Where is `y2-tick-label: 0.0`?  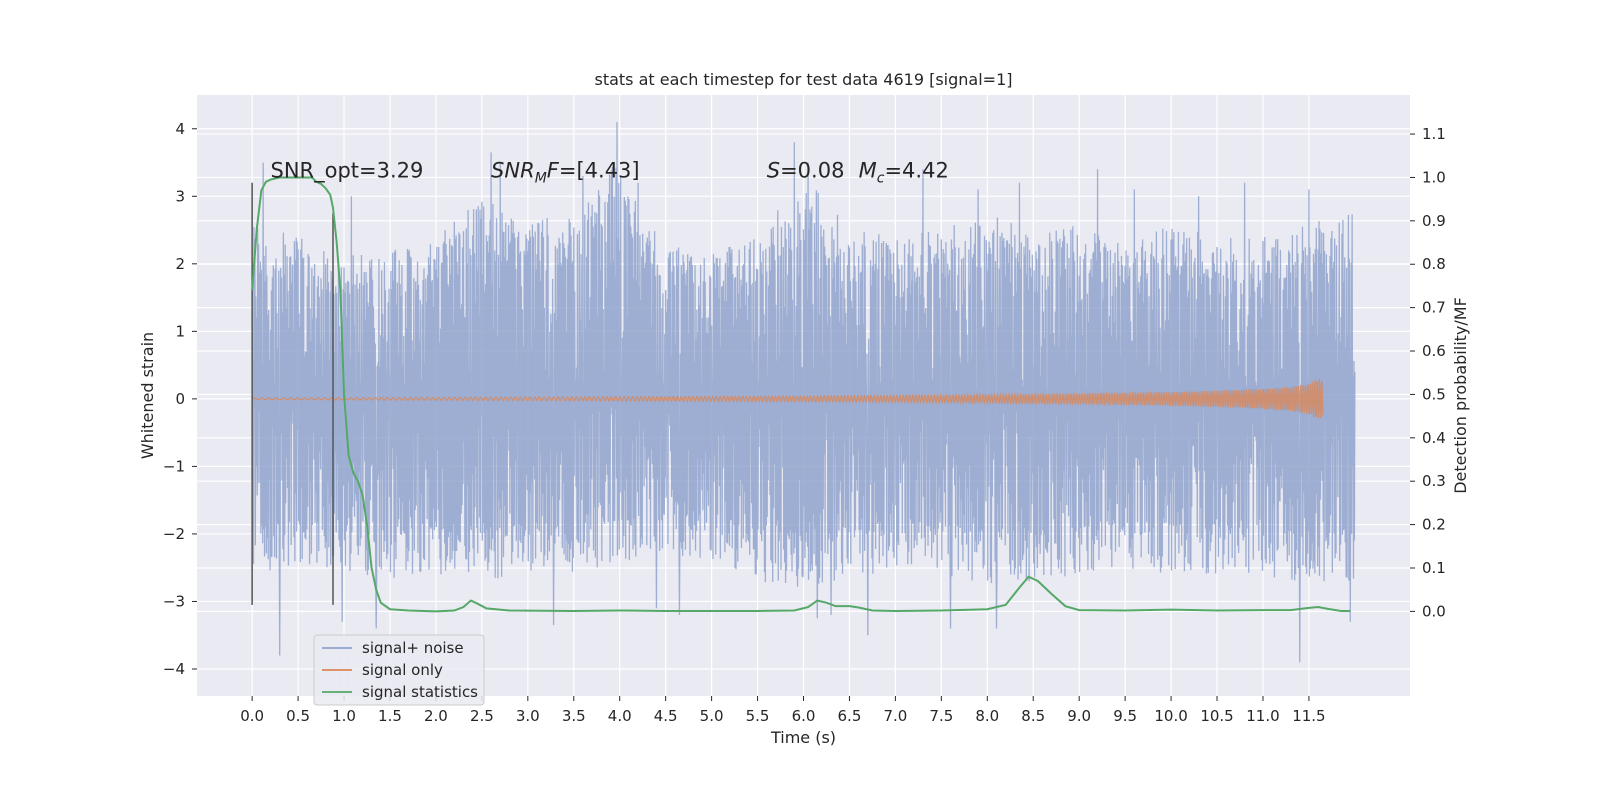
y2-tick-label: 0.0 is located at coordinates (1434, 611).